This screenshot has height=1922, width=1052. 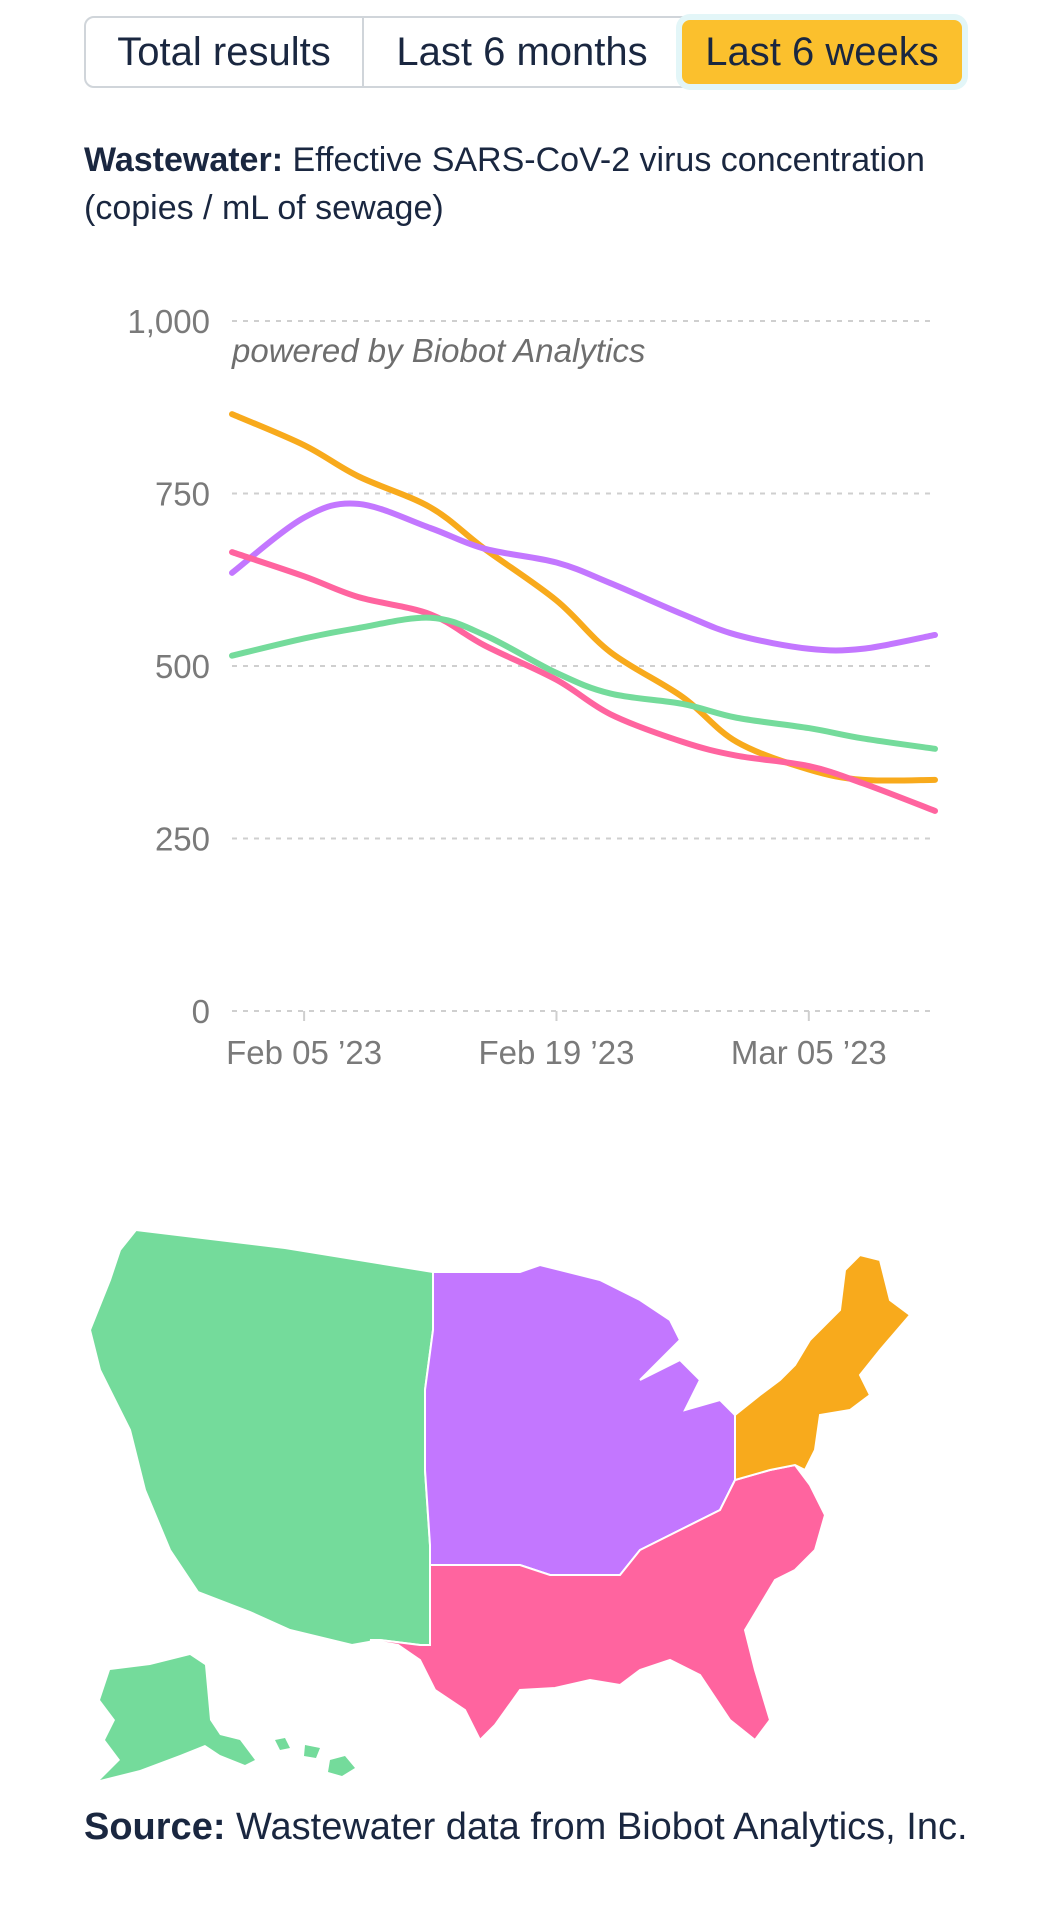 I want to click on range-tabs: Total results Last 6 months Last 6 weeks, so click(x=525, y=52).